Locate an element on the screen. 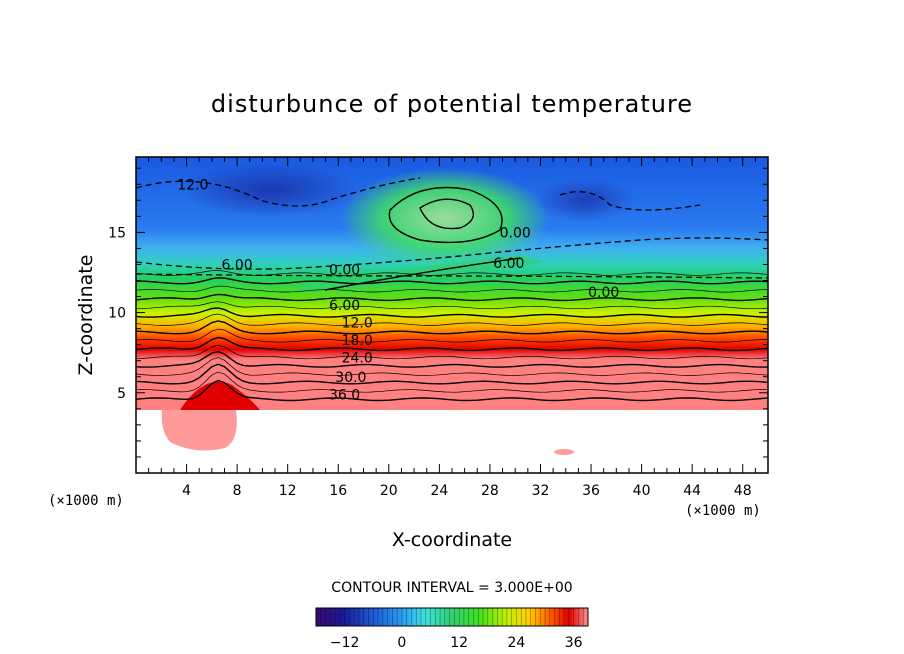  x-tick-label: 32 is located at coordinates (541, 491).